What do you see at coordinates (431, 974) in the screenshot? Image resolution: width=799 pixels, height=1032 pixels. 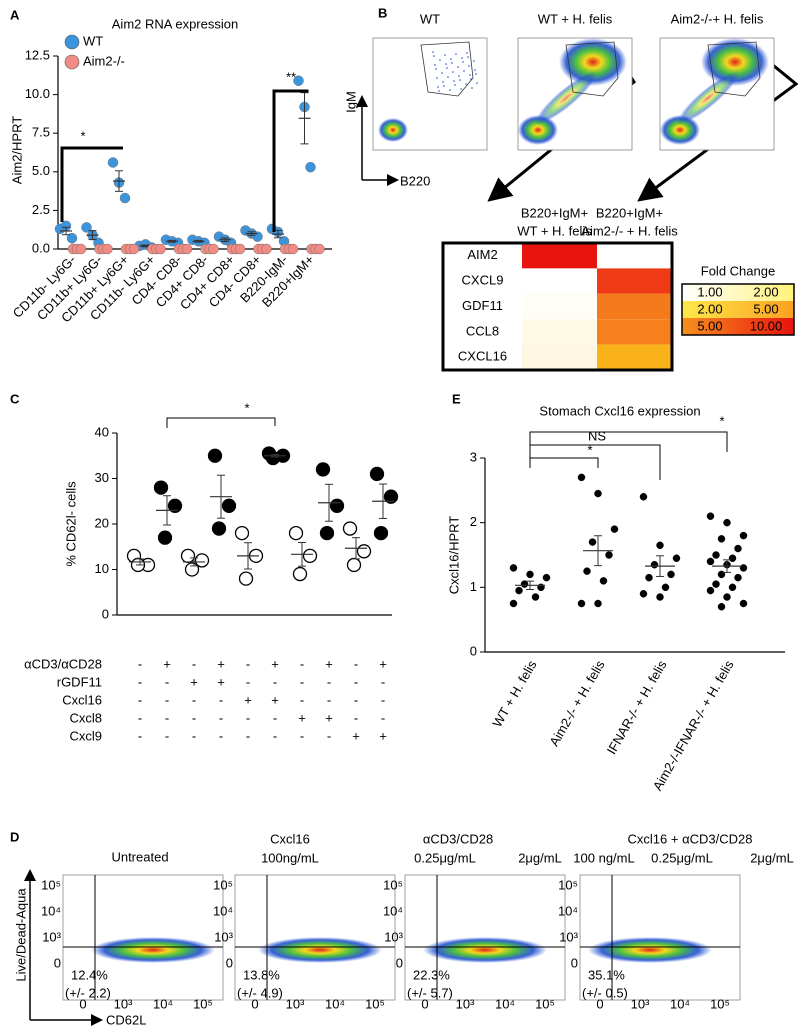 I see `percent-label: 22.3%` at bounding box center [431, 974].